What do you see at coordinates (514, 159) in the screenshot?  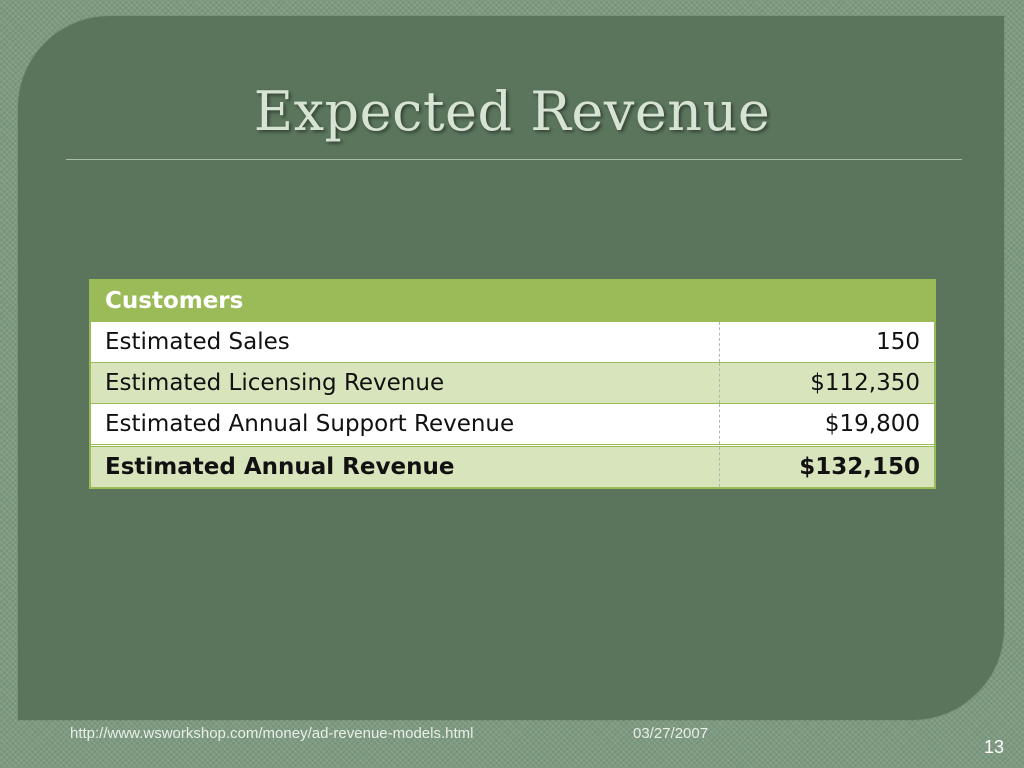 I see `title-divider` at bounding box center [514, 159].